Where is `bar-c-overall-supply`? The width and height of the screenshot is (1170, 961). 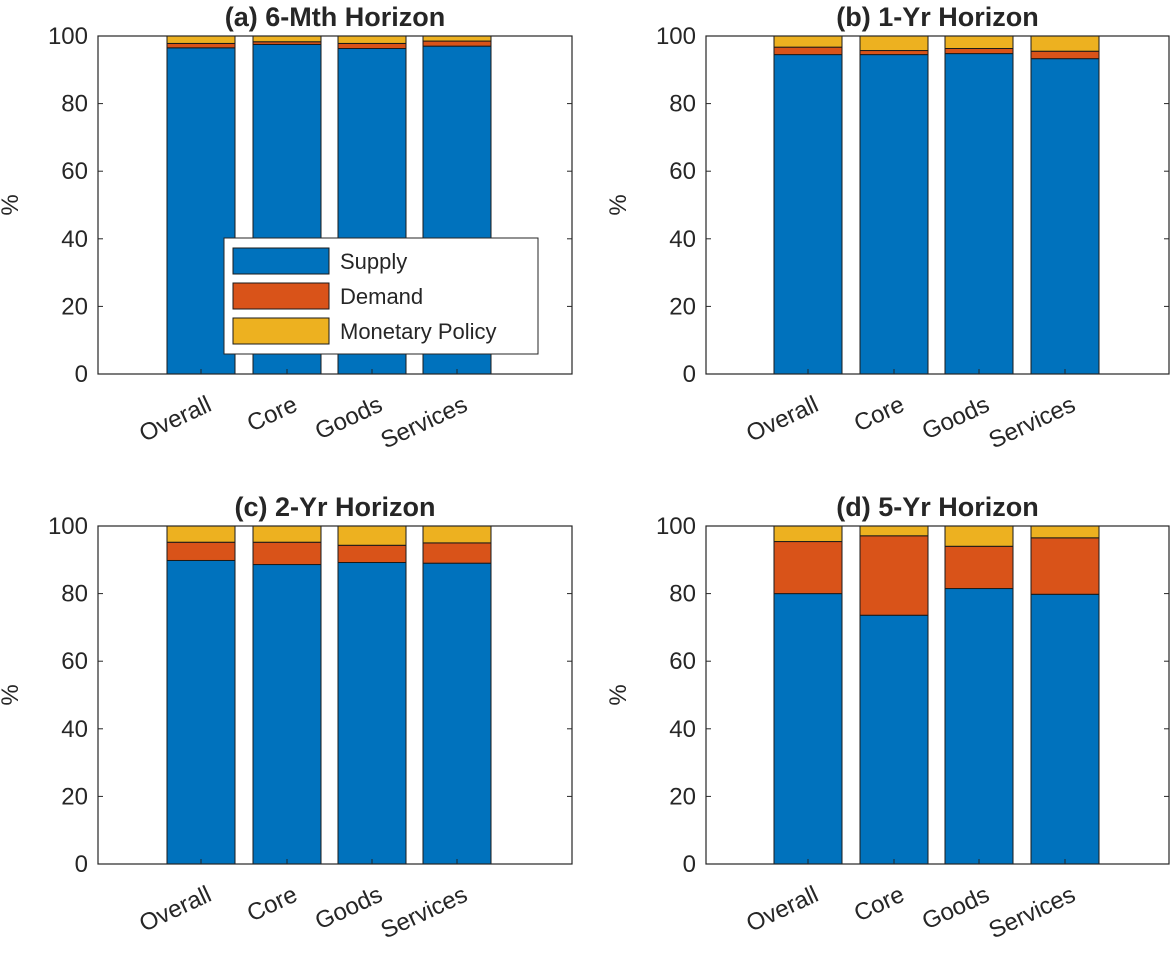 bar-c-overall-supply is located at coordinates (201, 712).